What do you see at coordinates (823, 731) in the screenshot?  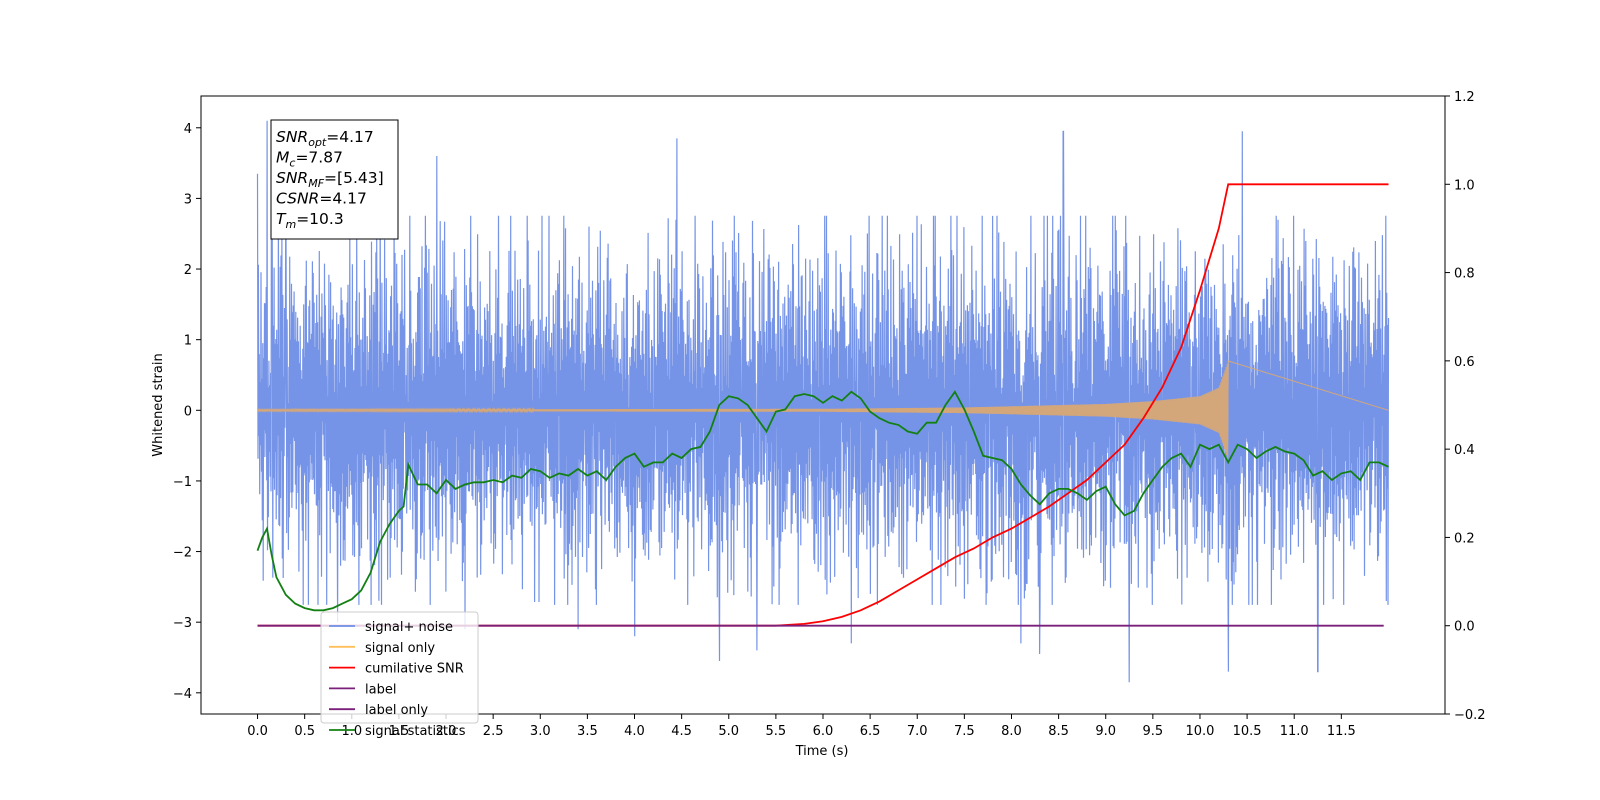 I see `x-tick-label: 6.0` at bounding box center [823, 731].